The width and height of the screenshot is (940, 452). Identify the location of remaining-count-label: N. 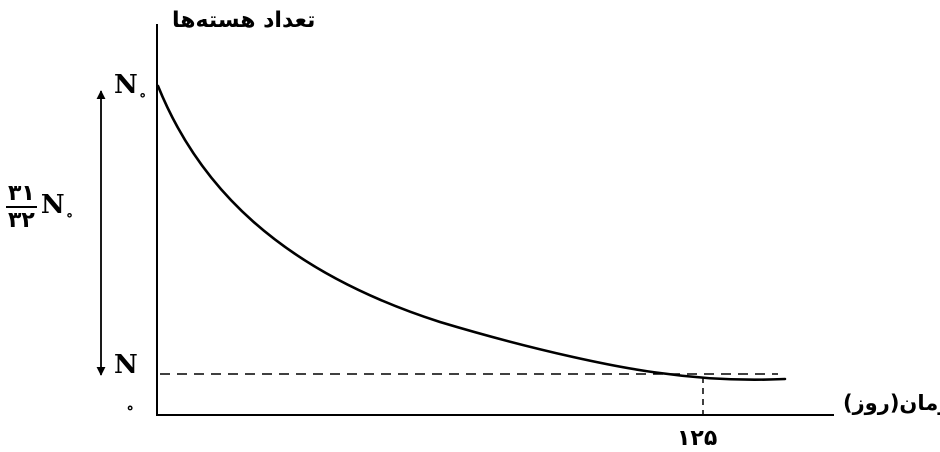
(126, 365).